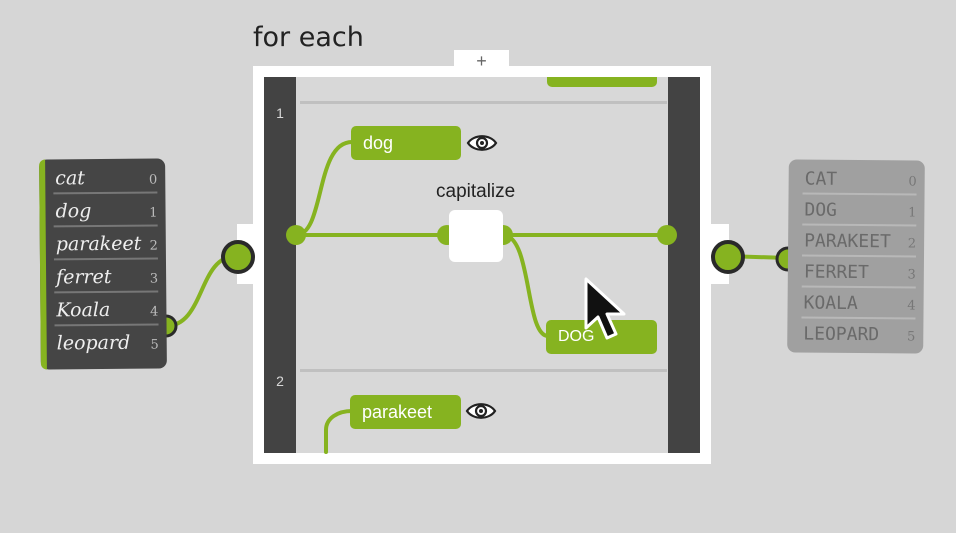 The height and width of the screenshot is (533, 956). I want to click on list-item: Koala 4, so click(106, 308).